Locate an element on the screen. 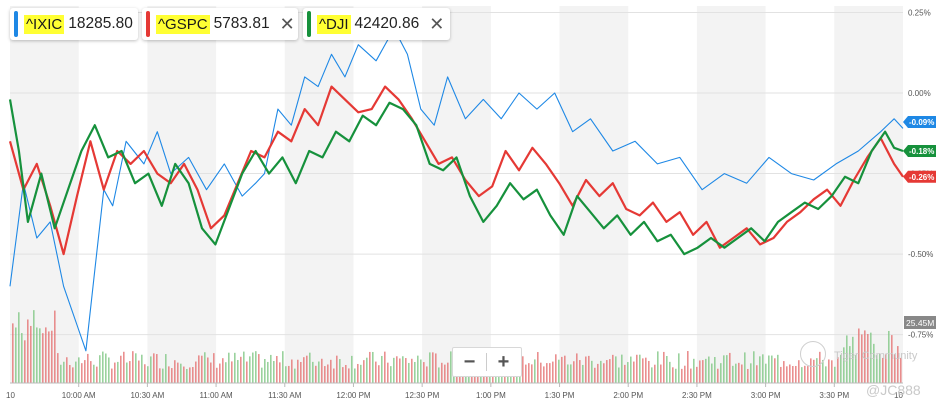 This screenshot has height=418, width=950. ticker-chip-gspc: ^GSPC 5783.81 ✕ is located at coordinates (220, 24).